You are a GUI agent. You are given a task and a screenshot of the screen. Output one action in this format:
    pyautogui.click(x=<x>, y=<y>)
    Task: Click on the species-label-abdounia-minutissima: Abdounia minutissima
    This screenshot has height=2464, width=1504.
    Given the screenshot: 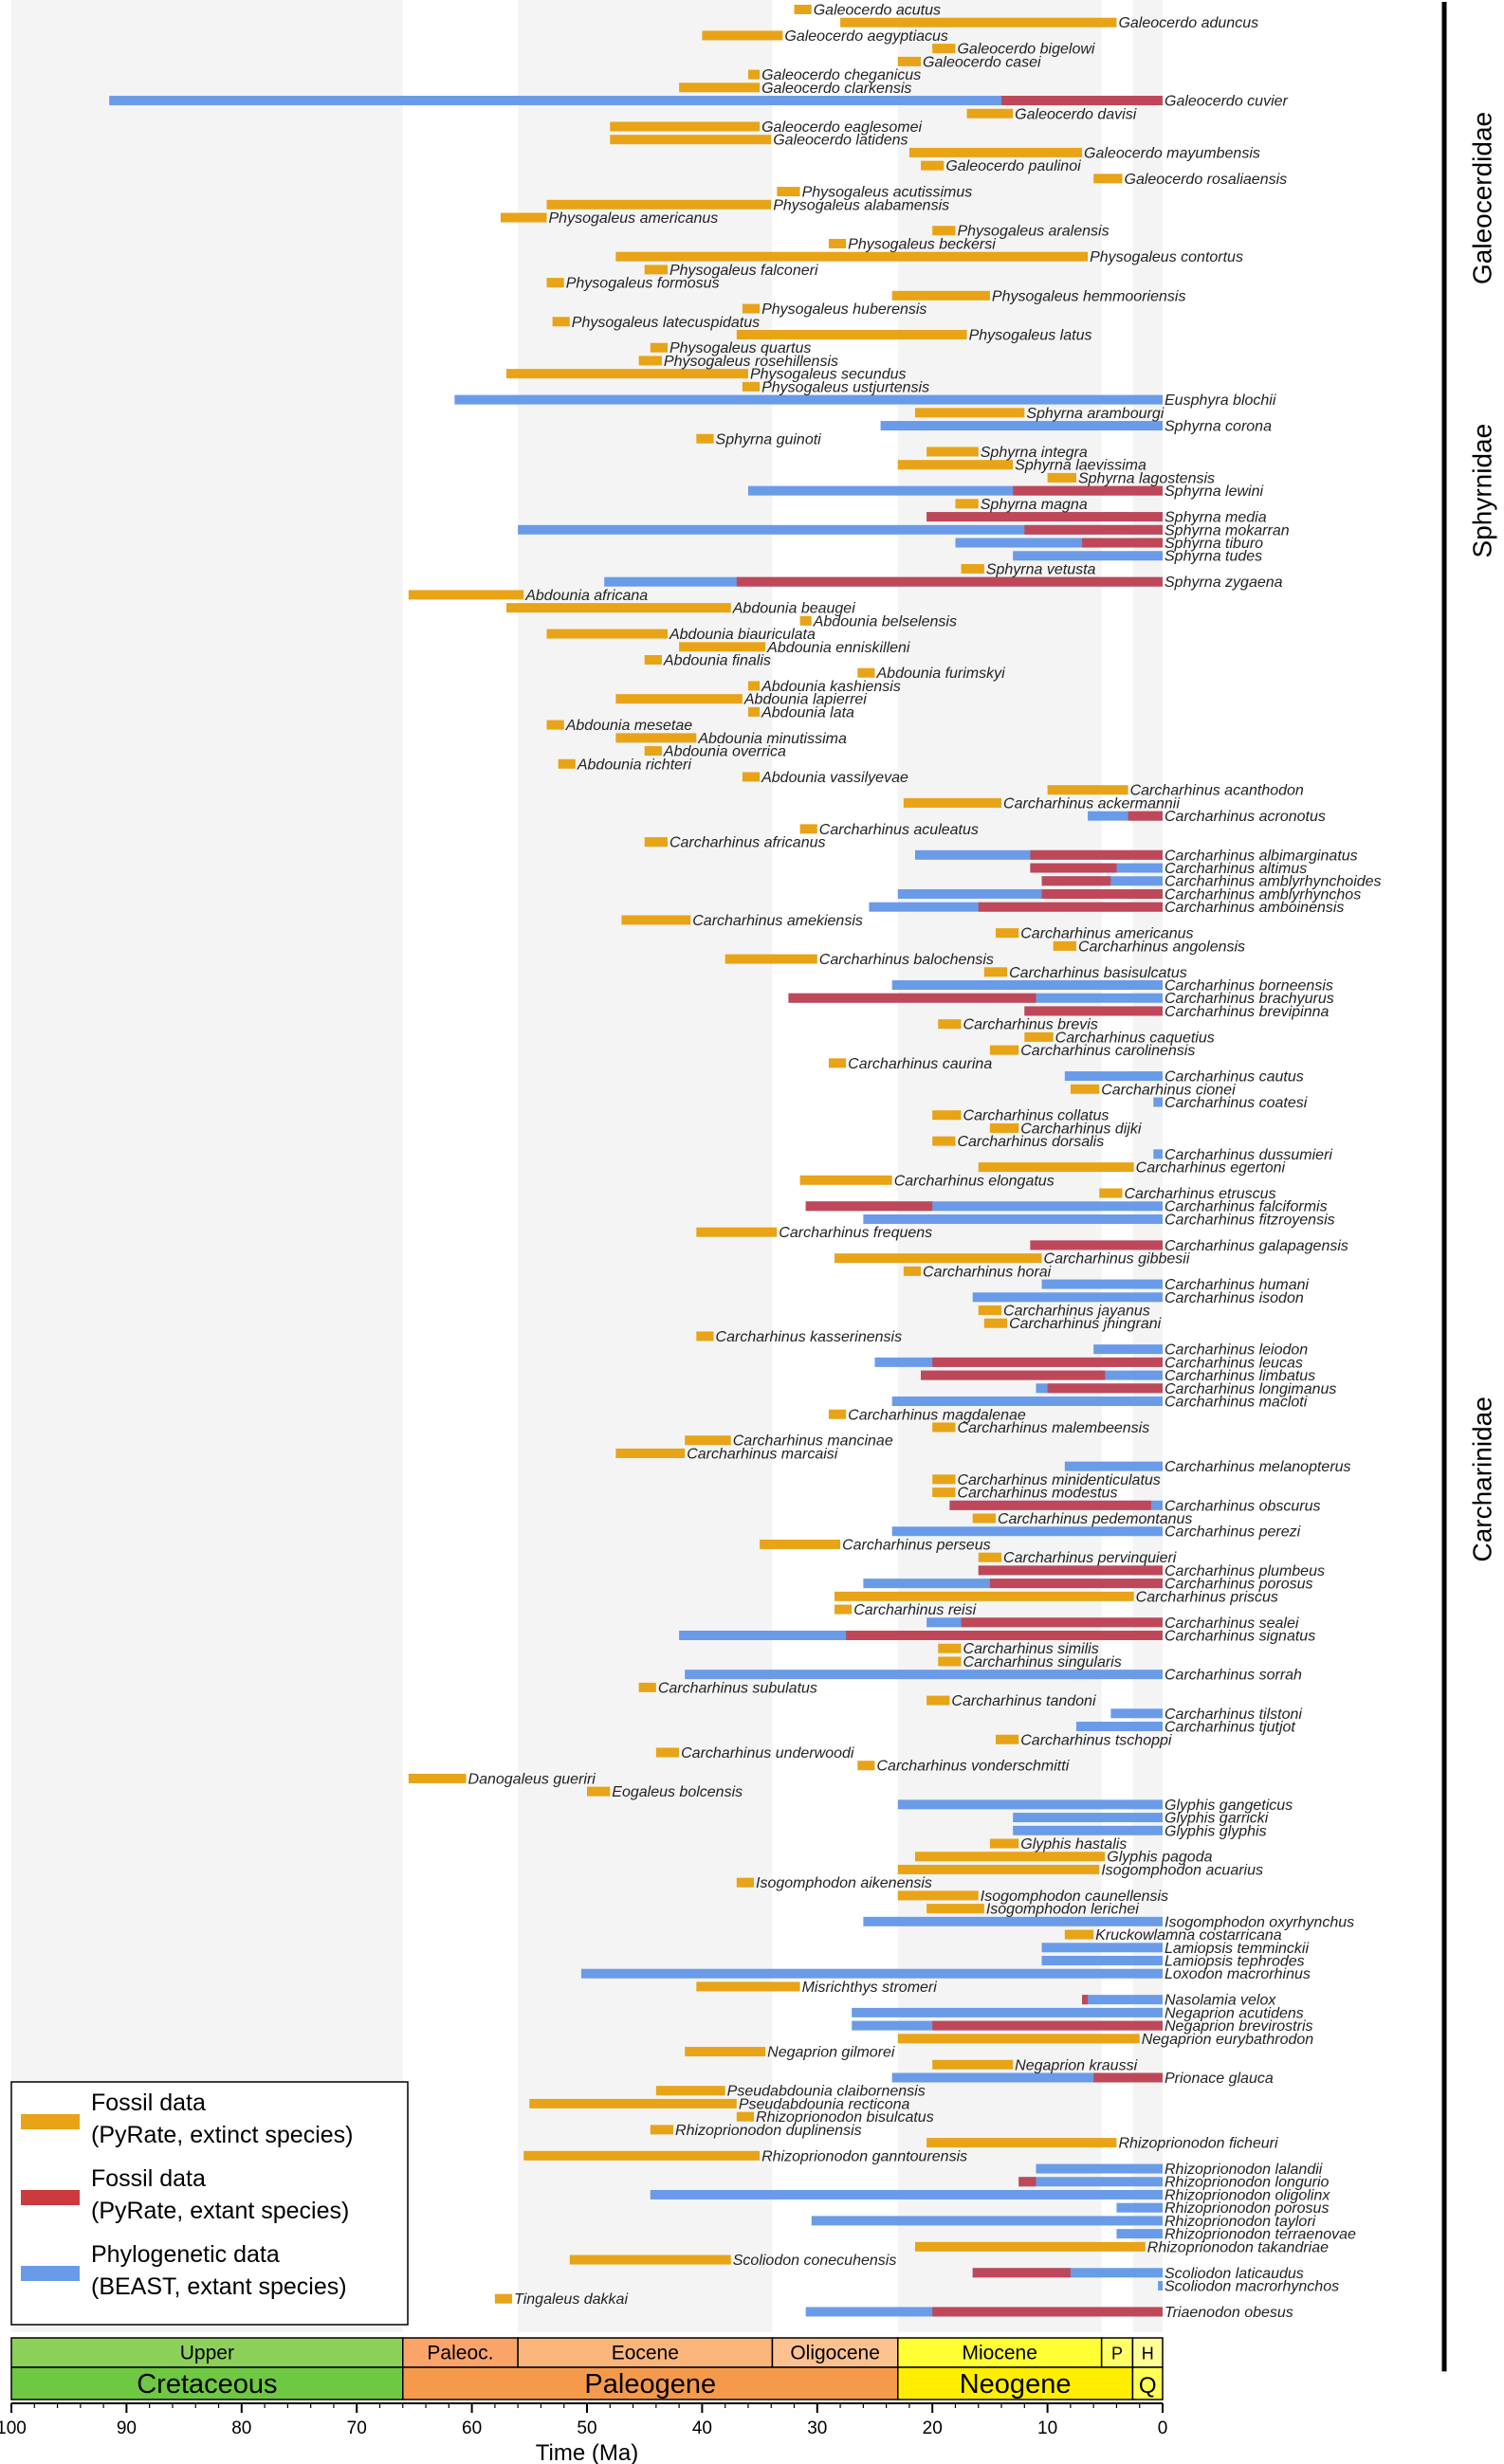 What is the action you would take?
    pyautogui.click(x=772, y=739)
    